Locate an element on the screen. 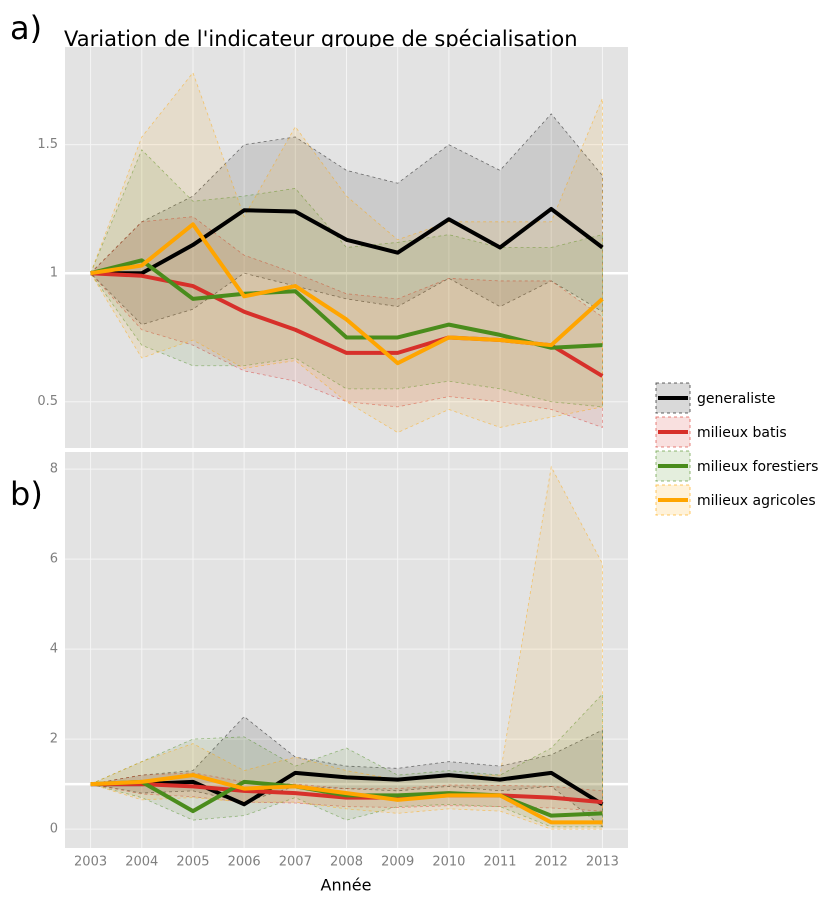  panel-label: b) is located at coordinates (26, 494).